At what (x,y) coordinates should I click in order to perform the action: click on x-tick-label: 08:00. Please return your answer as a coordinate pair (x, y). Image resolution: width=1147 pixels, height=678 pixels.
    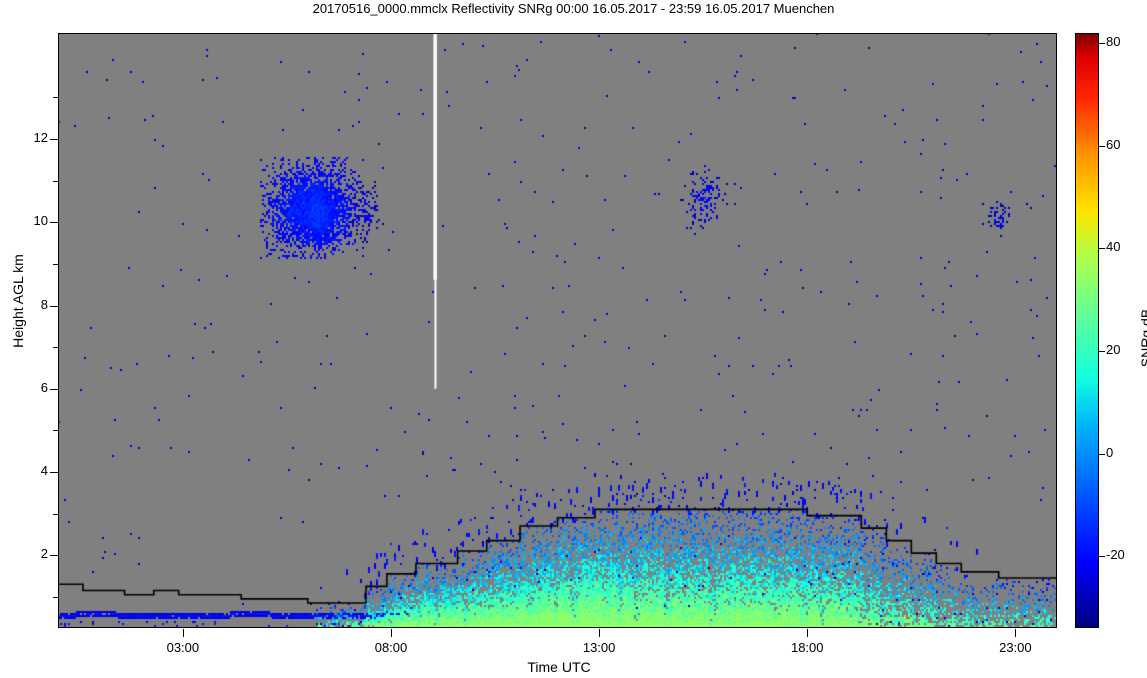
    Looking at the image, I should click on (391, 647).